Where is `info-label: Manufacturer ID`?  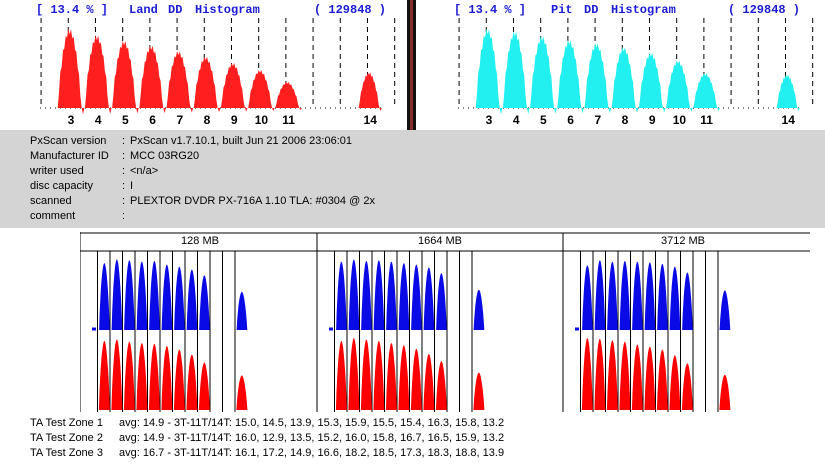
info-label: Manufacturer ID is located at coordinates (69, 156).